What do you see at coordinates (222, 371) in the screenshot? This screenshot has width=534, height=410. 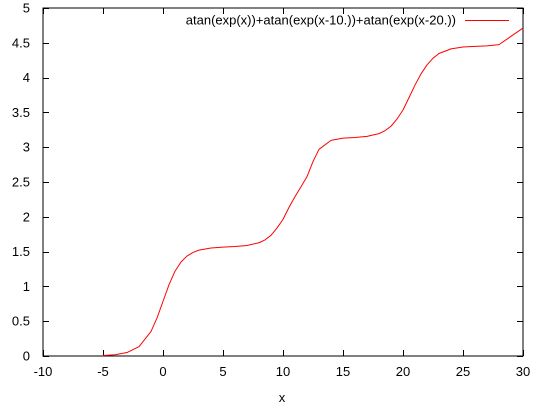 I see `x-tick-label: 5` at bounding box center [222, 371].